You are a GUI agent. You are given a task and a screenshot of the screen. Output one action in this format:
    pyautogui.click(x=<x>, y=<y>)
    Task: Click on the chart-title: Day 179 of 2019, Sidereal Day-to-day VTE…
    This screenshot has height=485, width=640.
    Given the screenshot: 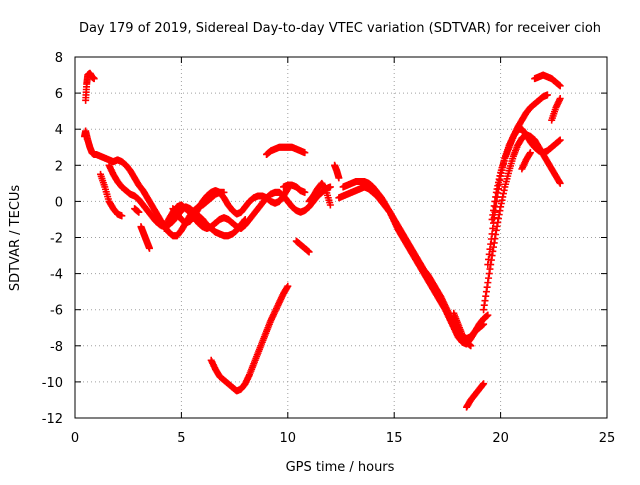 What is the action you would take?
    pyautogui.click(x=340, y=28)
    